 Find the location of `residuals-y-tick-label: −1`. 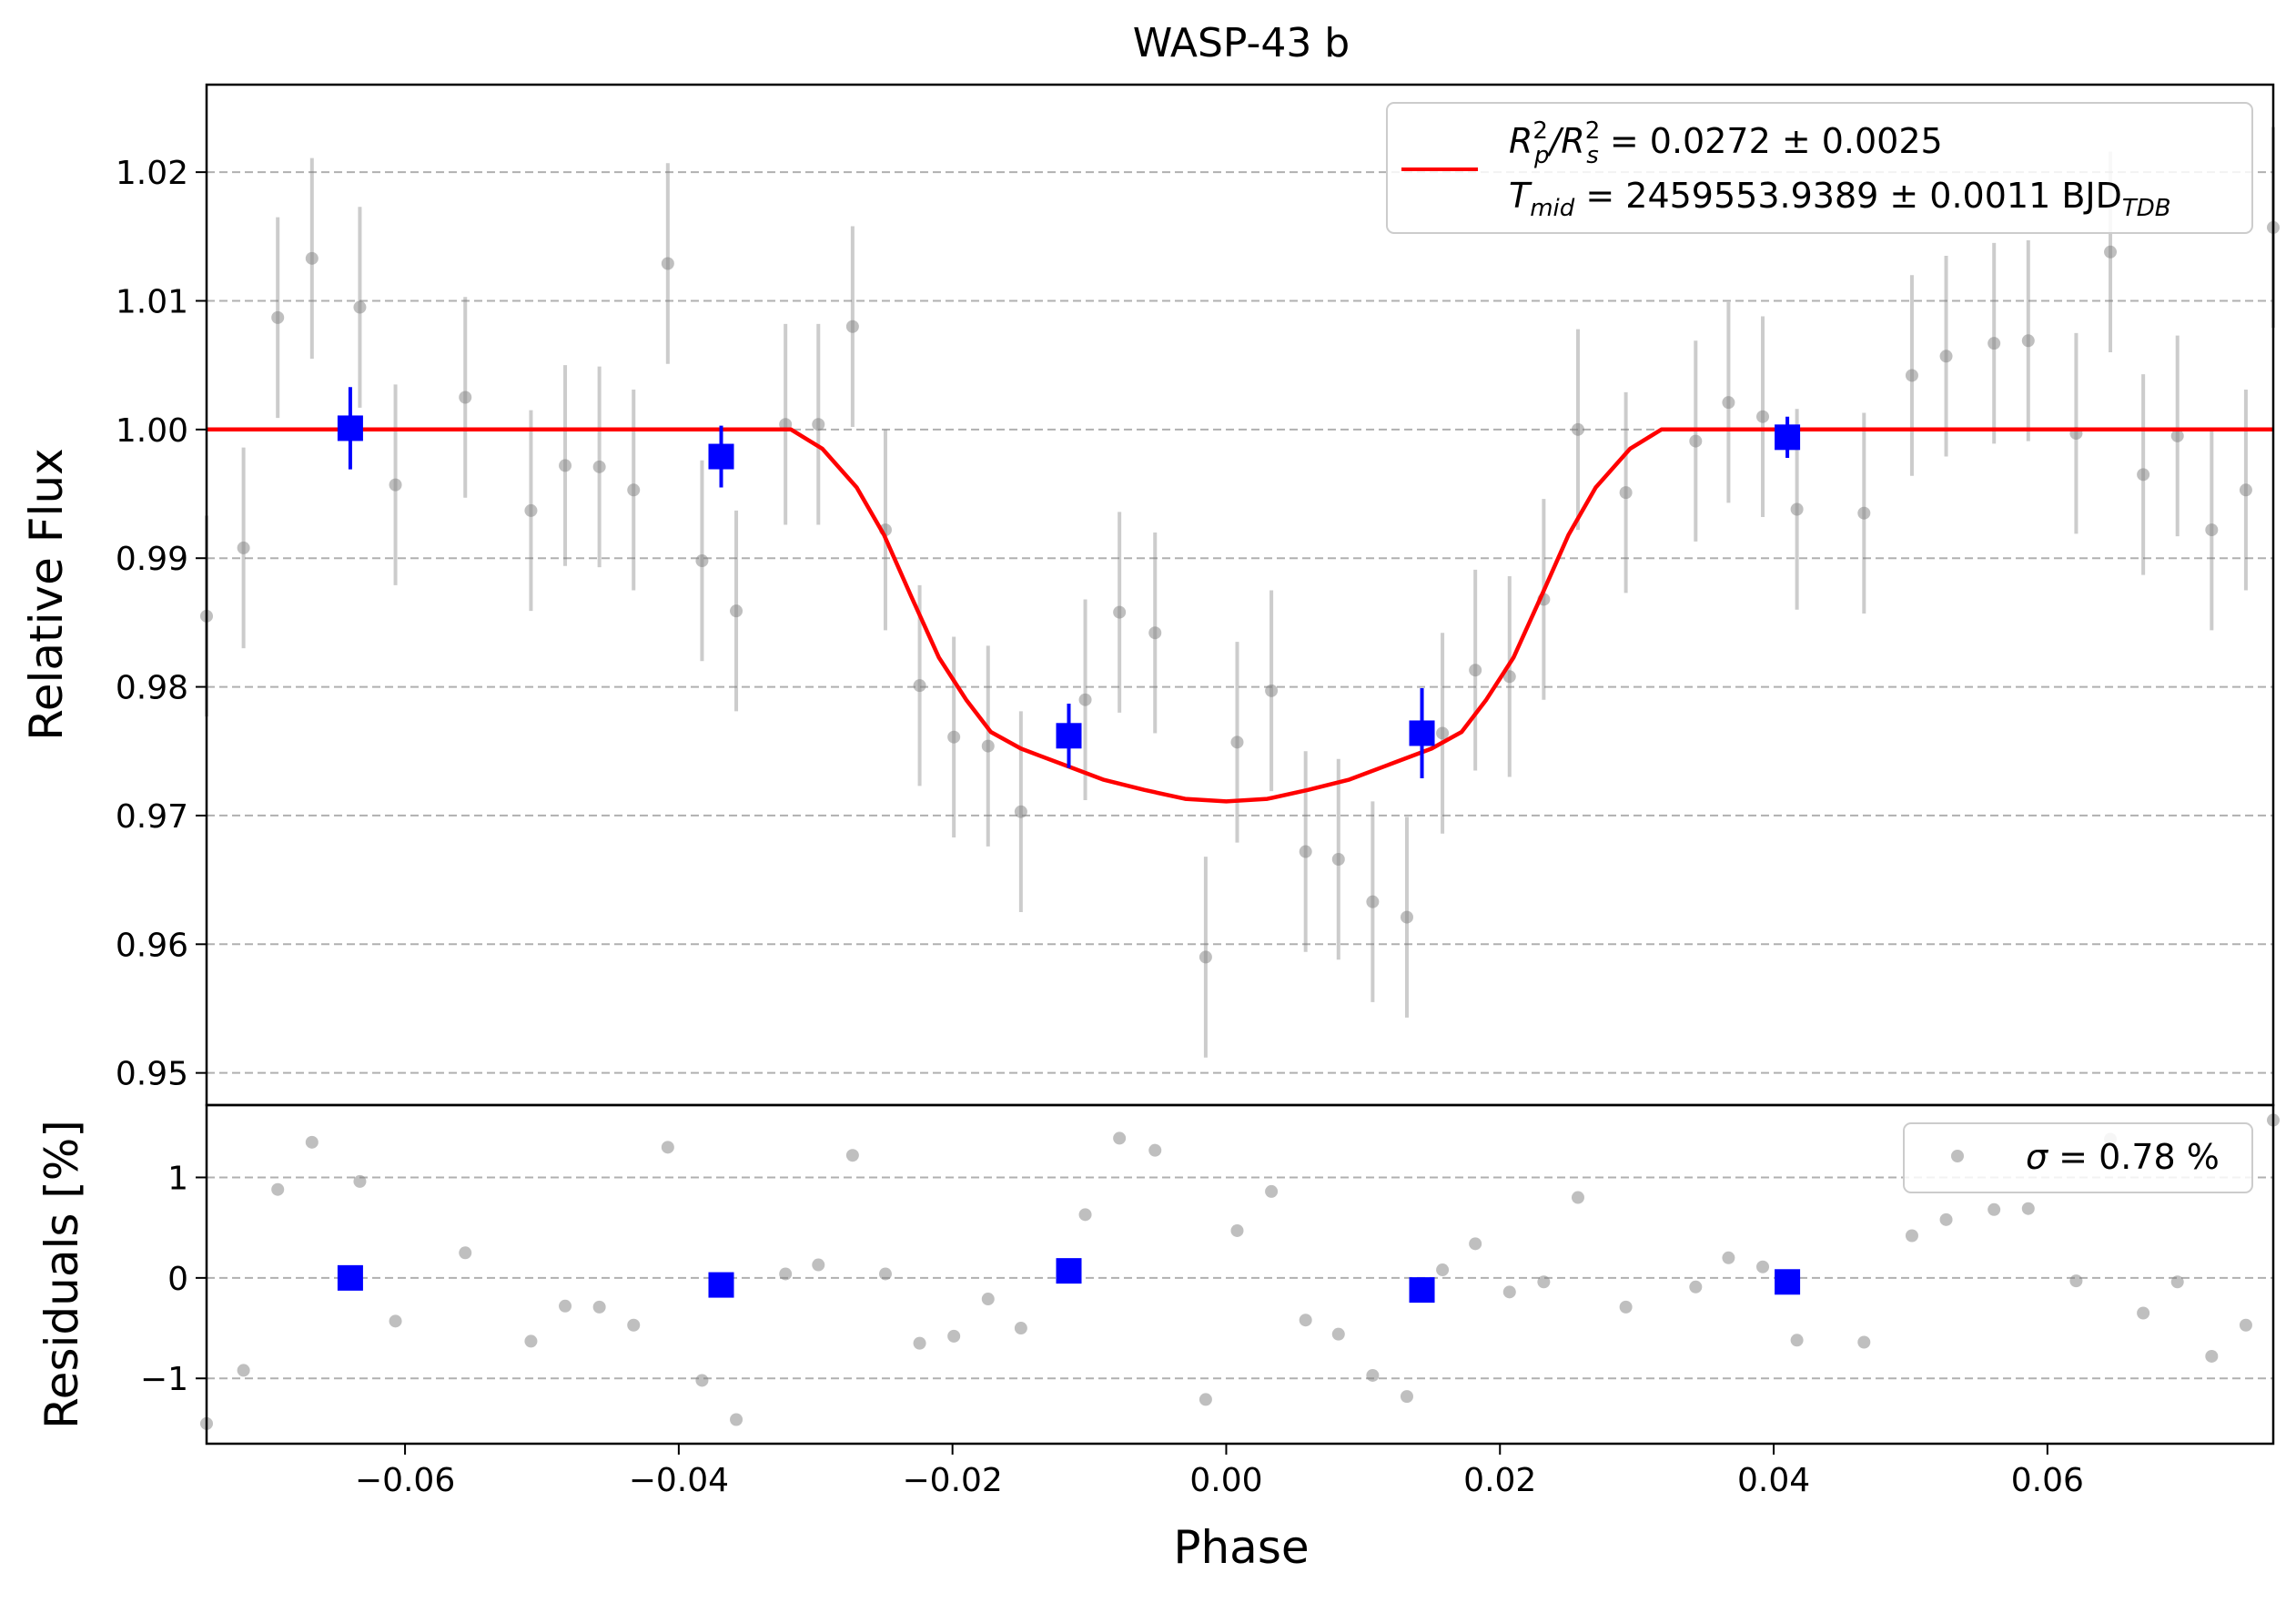

residuals-y-tick-label: −1 is located at coordinates (164, 1379).